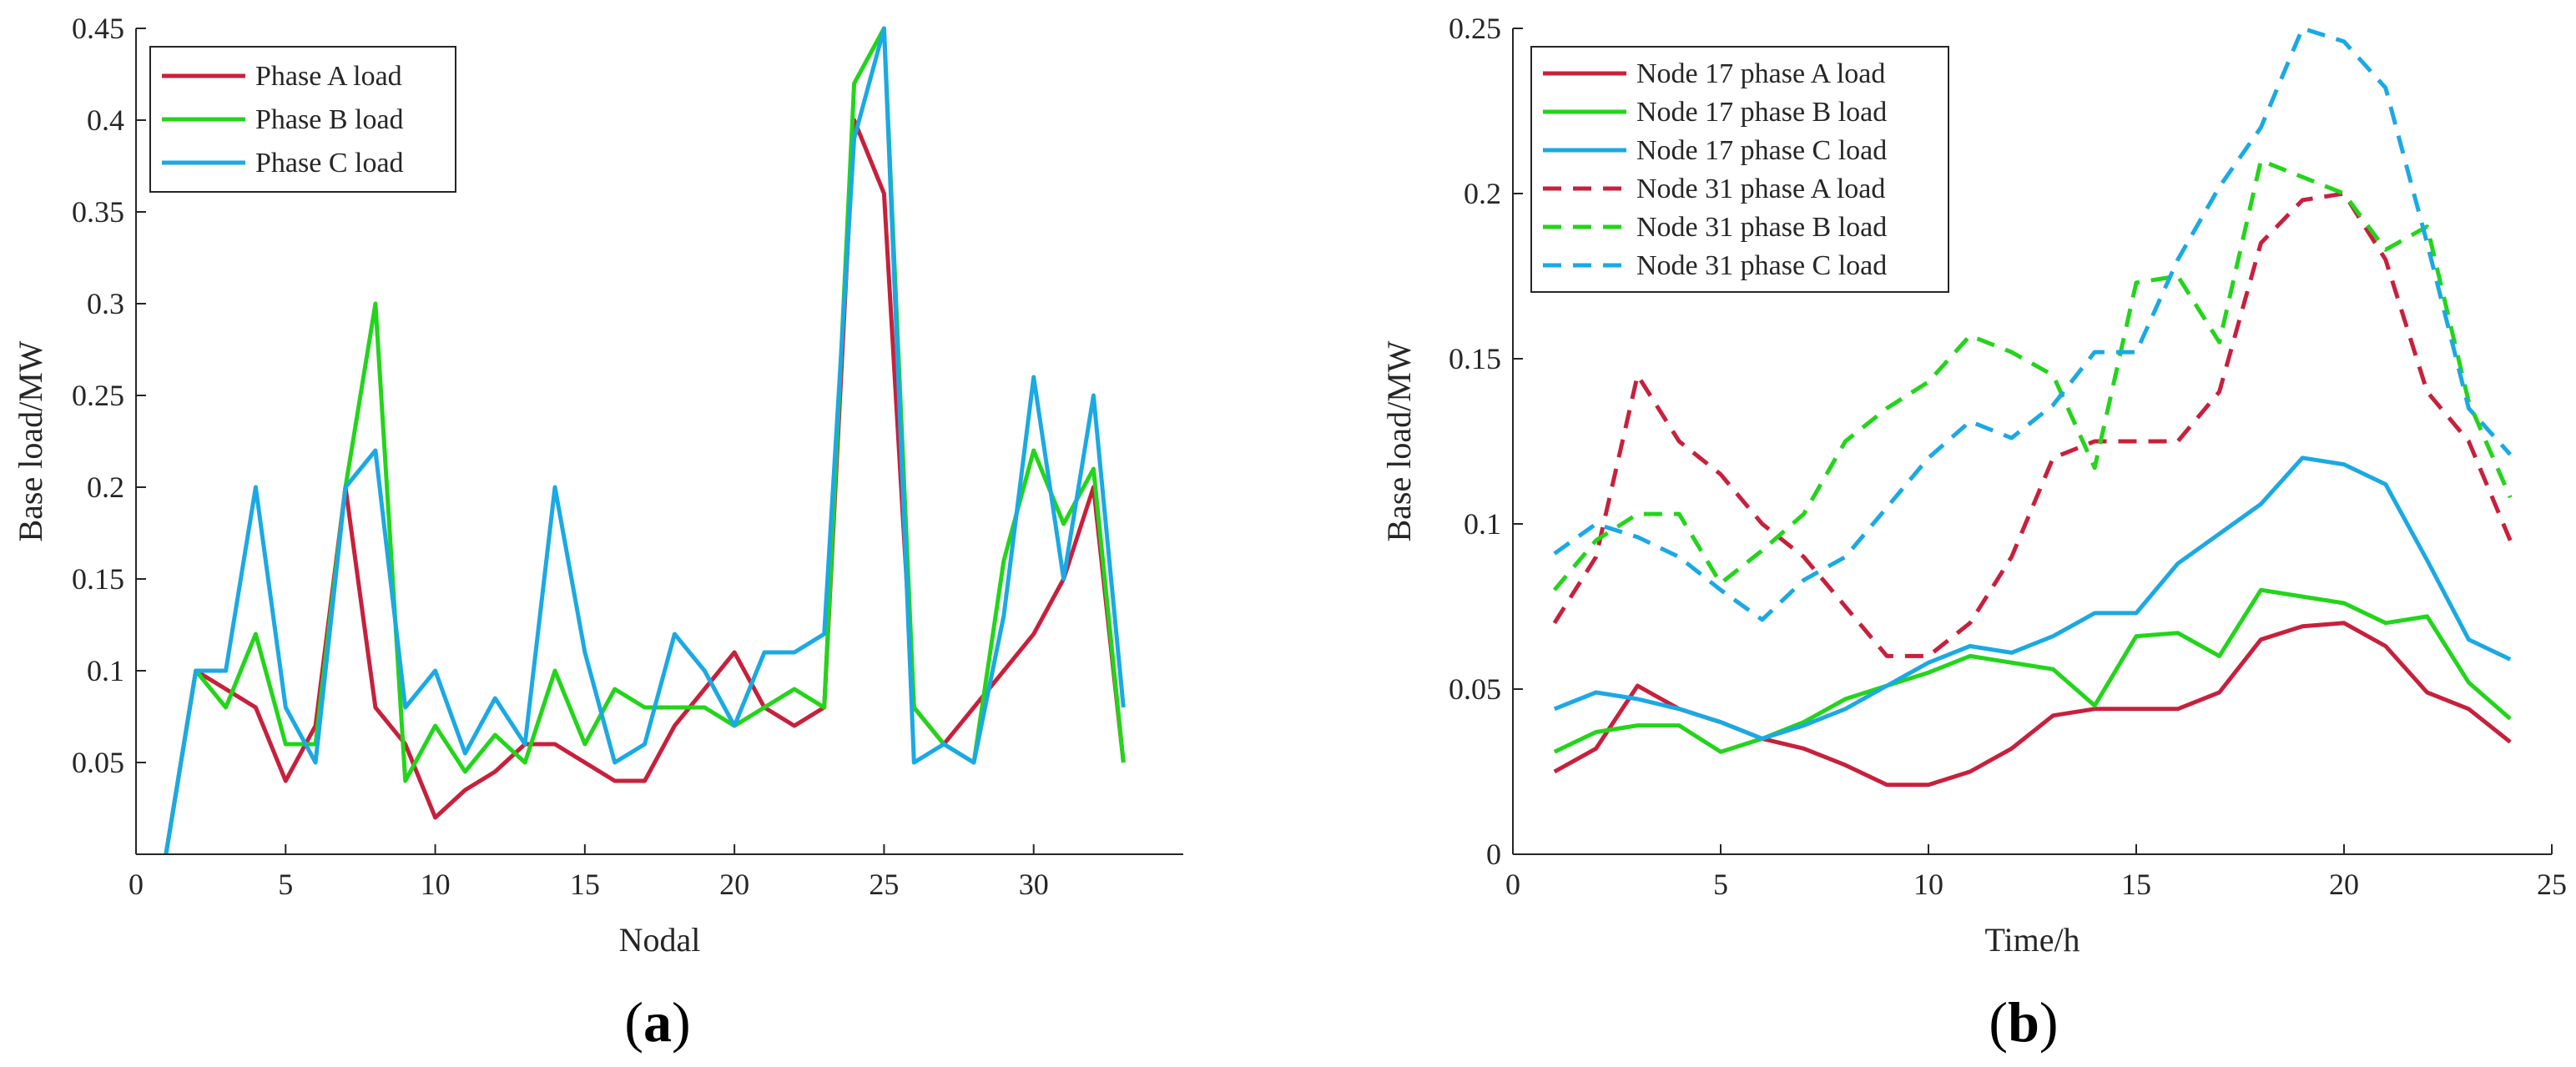 The image size is (2576, 1067). Describe the element at coordinates (1762, 113) in the screenshot. I see `legend-label-2: Node 17 phase B load` at that location.